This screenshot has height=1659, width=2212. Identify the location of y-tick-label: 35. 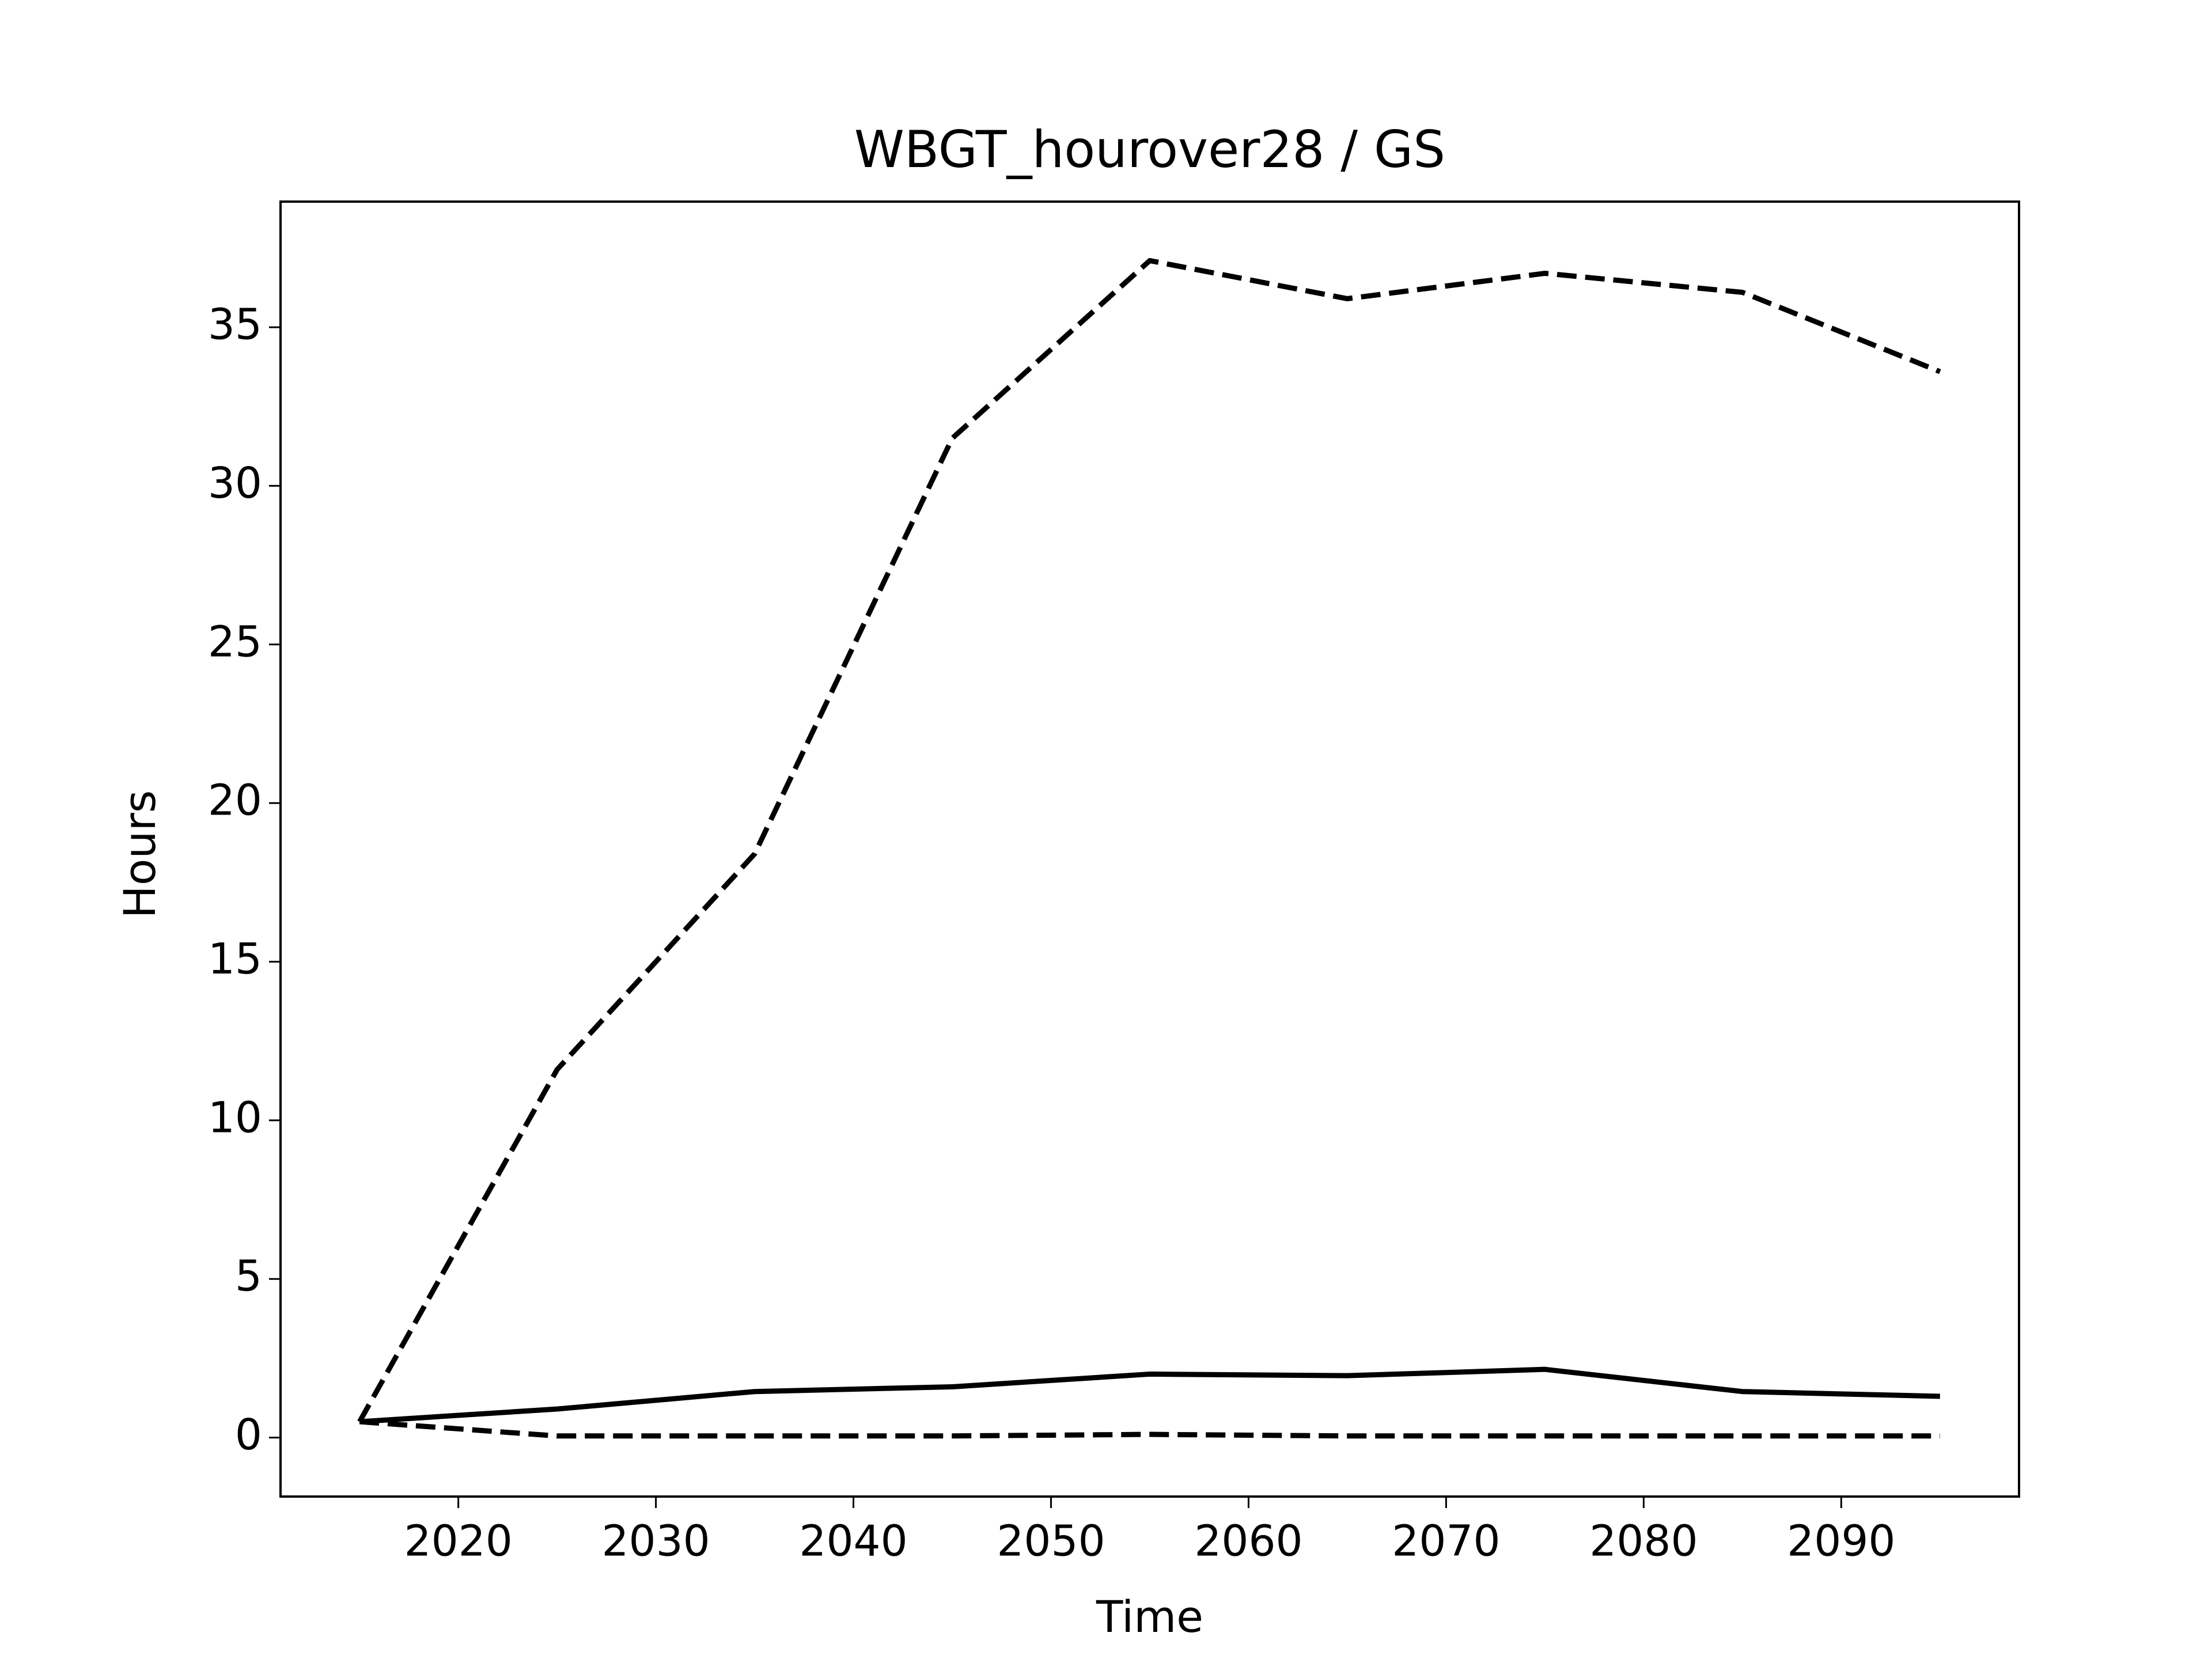
(235, 325).